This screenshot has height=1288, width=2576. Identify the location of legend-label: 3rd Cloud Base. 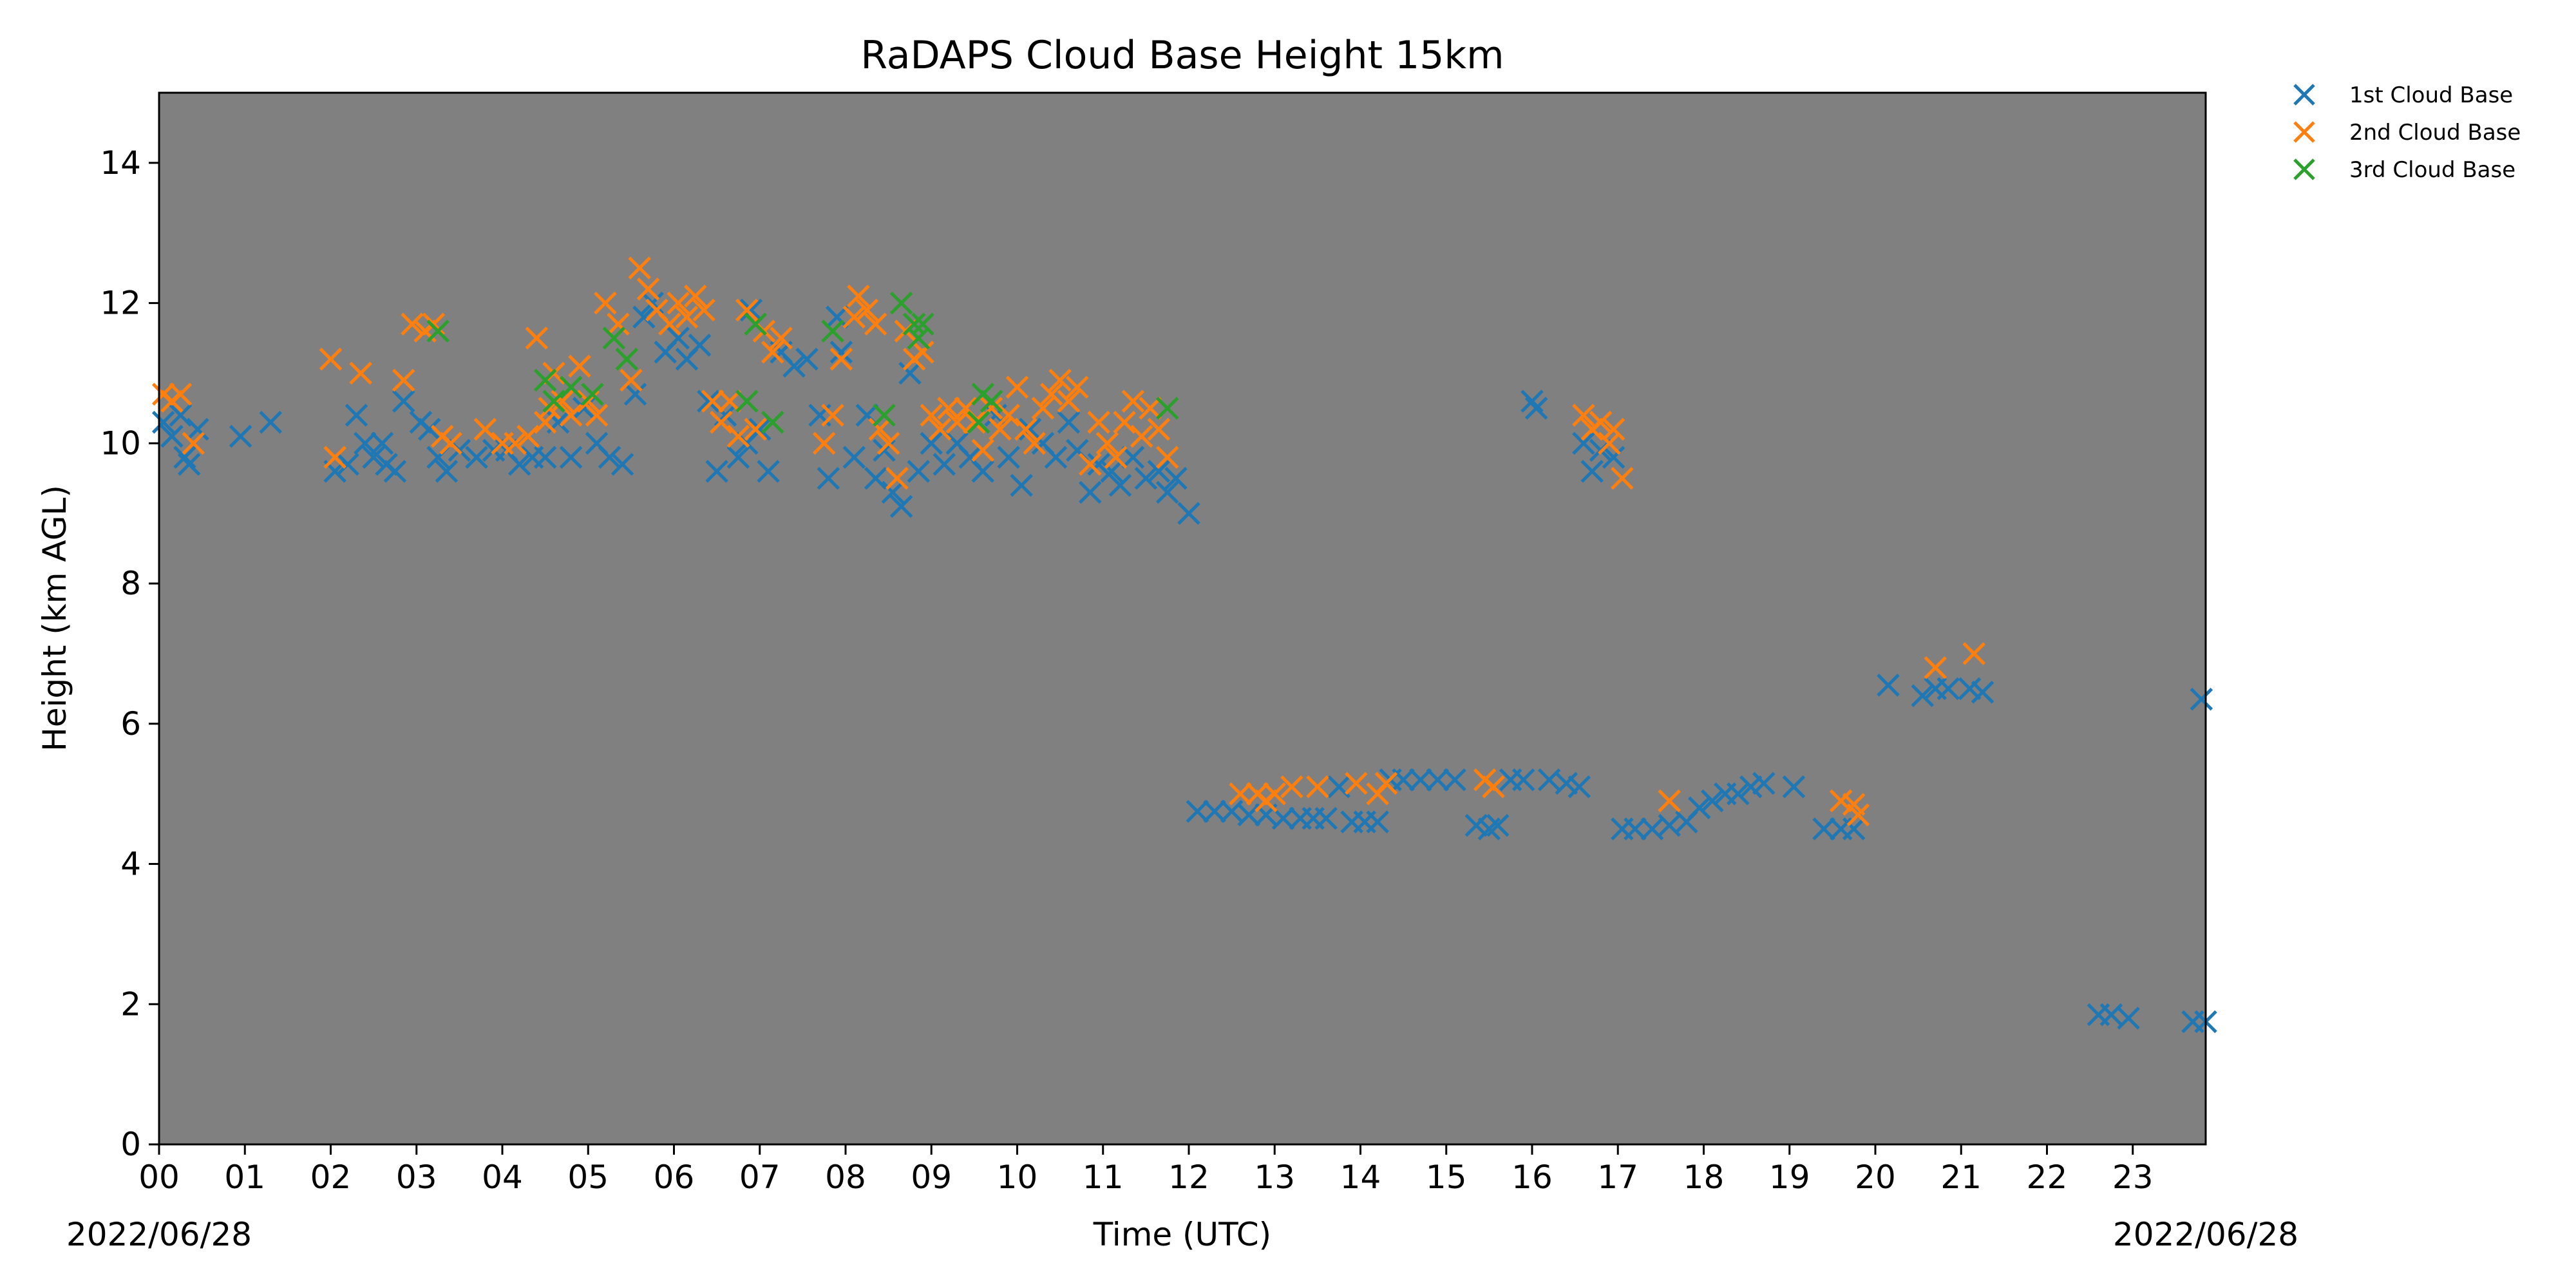
(2432, 170).